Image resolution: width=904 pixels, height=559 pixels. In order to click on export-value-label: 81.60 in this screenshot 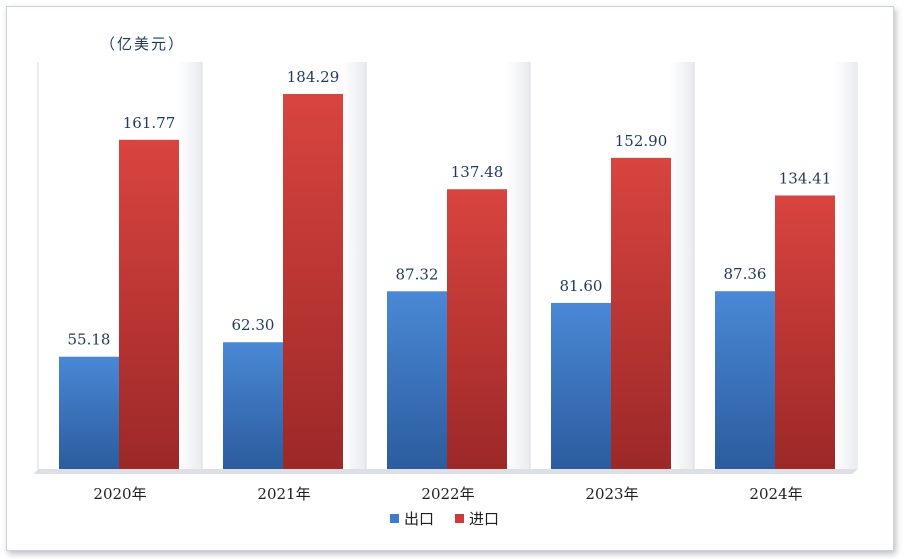, I will do `click(581, 286)`.